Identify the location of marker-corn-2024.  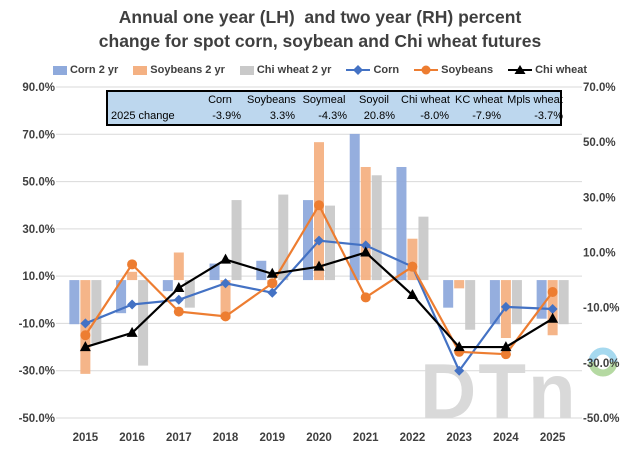
(505, 306).